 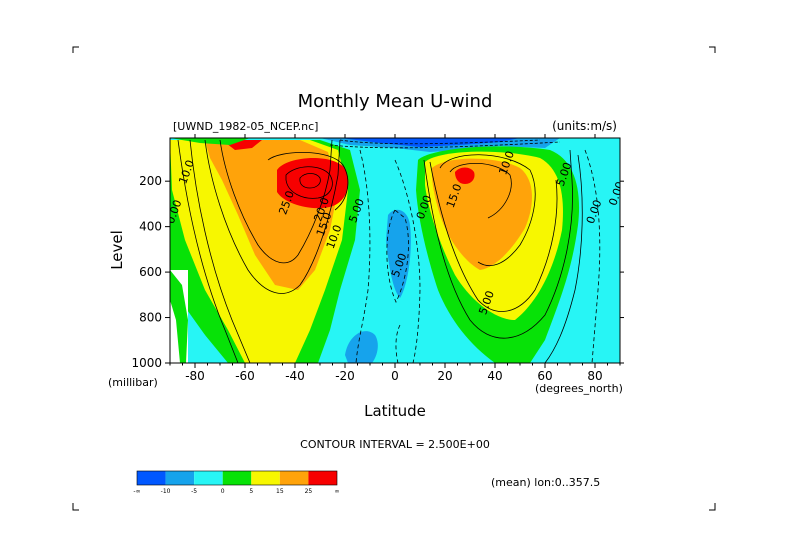 What do you see at coordinates (337, 491) in the screenshot?
I see `colorbar-label: ∞` at bounding box center [337, 491].